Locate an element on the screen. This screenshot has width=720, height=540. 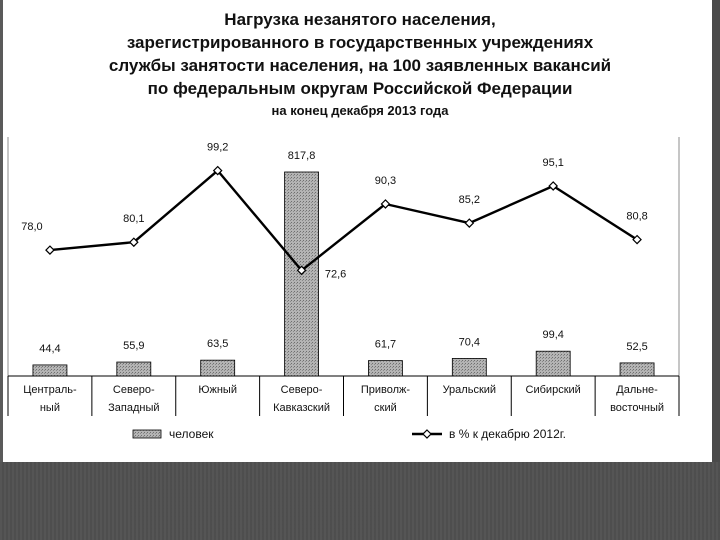
line-value-label-3: 72,6 is located at coordinates (335, 274).